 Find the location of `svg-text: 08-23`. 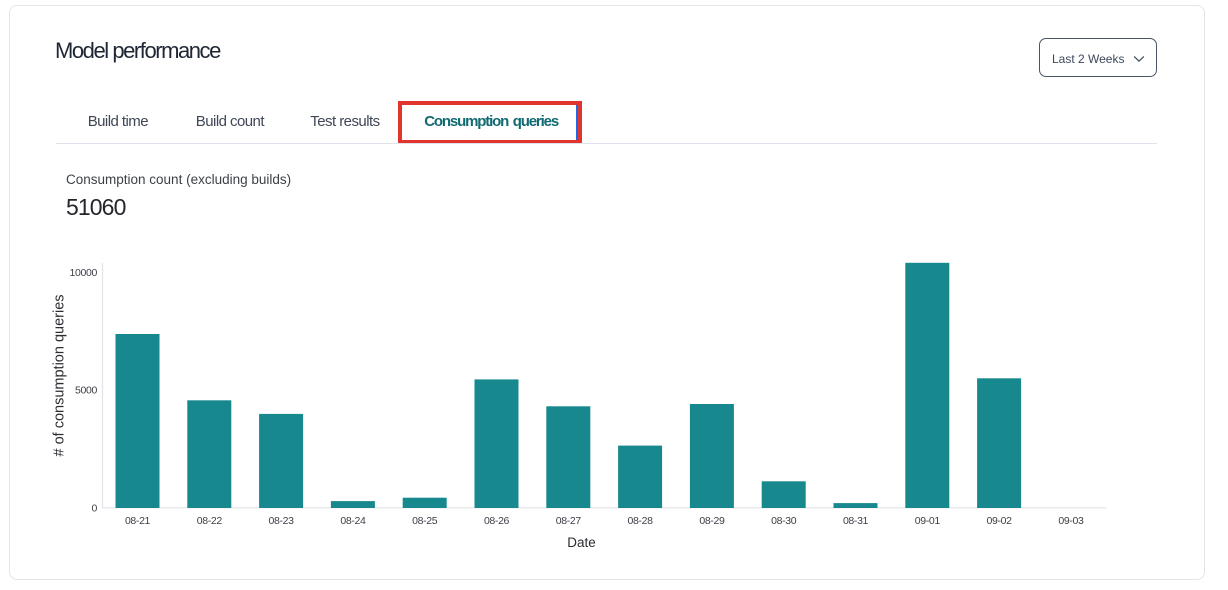

svg-text: 08-23 is located at coordinates (282, 521).